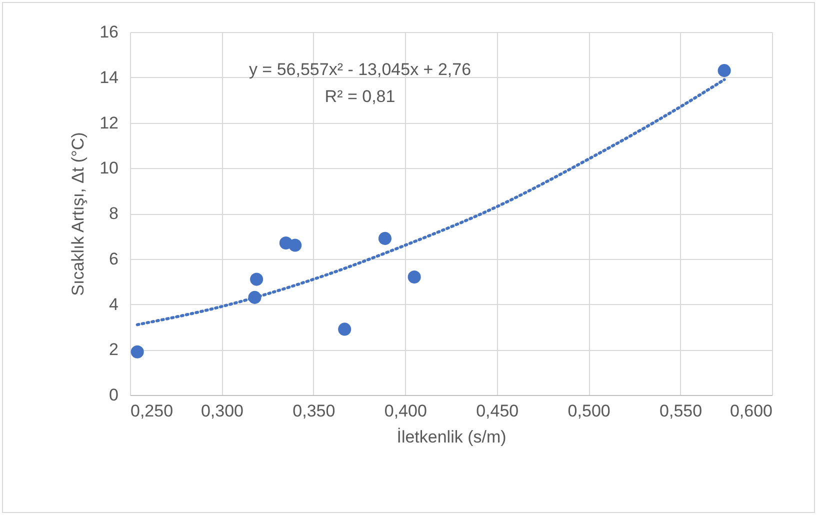 This screenshot has height=515, width=817. What do you see at coordinates (360, 69) in the screenshot?
I see `annotation: y = 56,557x² - 13,045x + 2,76` at bounding box center [360, 69].